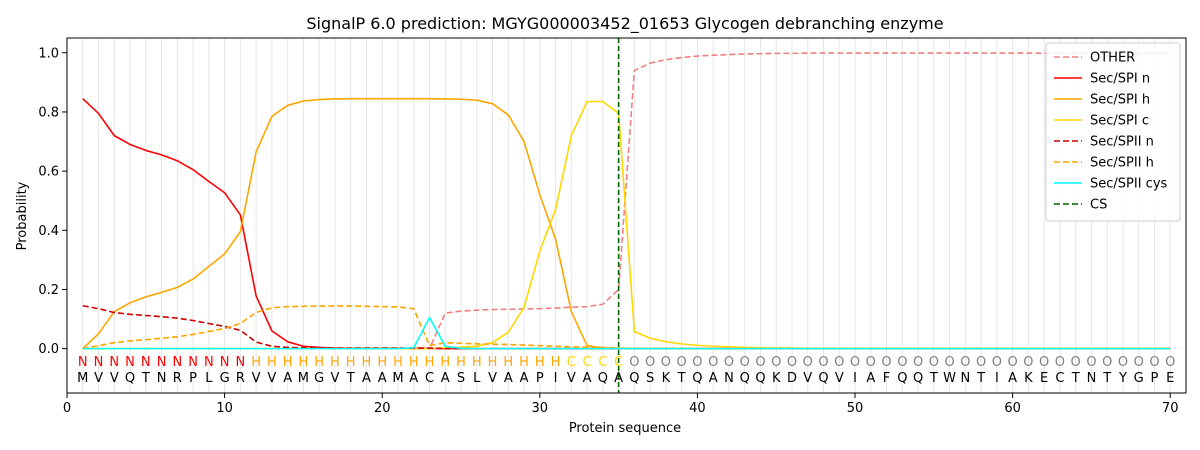  I want to click on legend-label: Sec/SPII cys, so click(1129, 184).